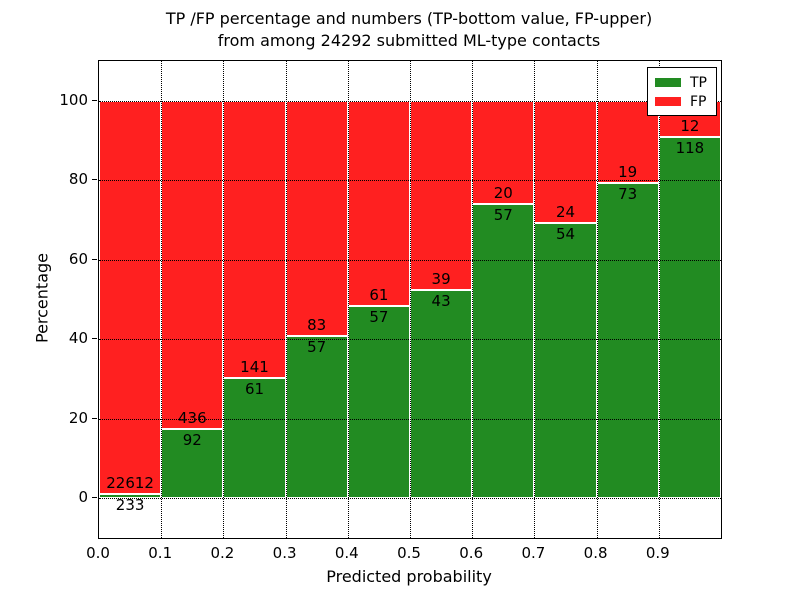  What do you see at coordinates (628, 193) in the screenshot?
I see `tp-count-label: 73` at bounding box center [628, 193].